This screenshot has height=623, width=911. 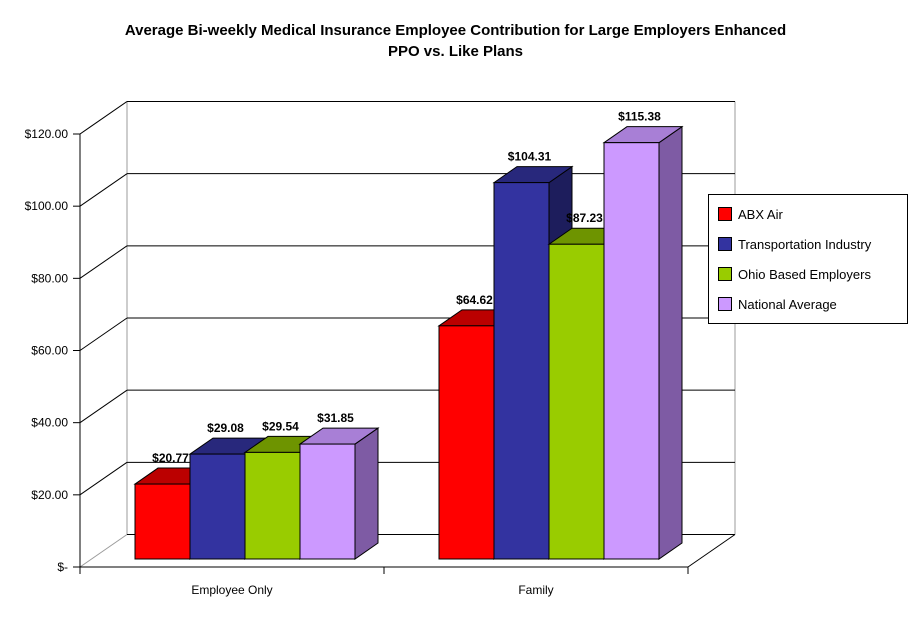 I want to click on value-label-ohio-based-employers: $29.54, so click(x=280, y=426).